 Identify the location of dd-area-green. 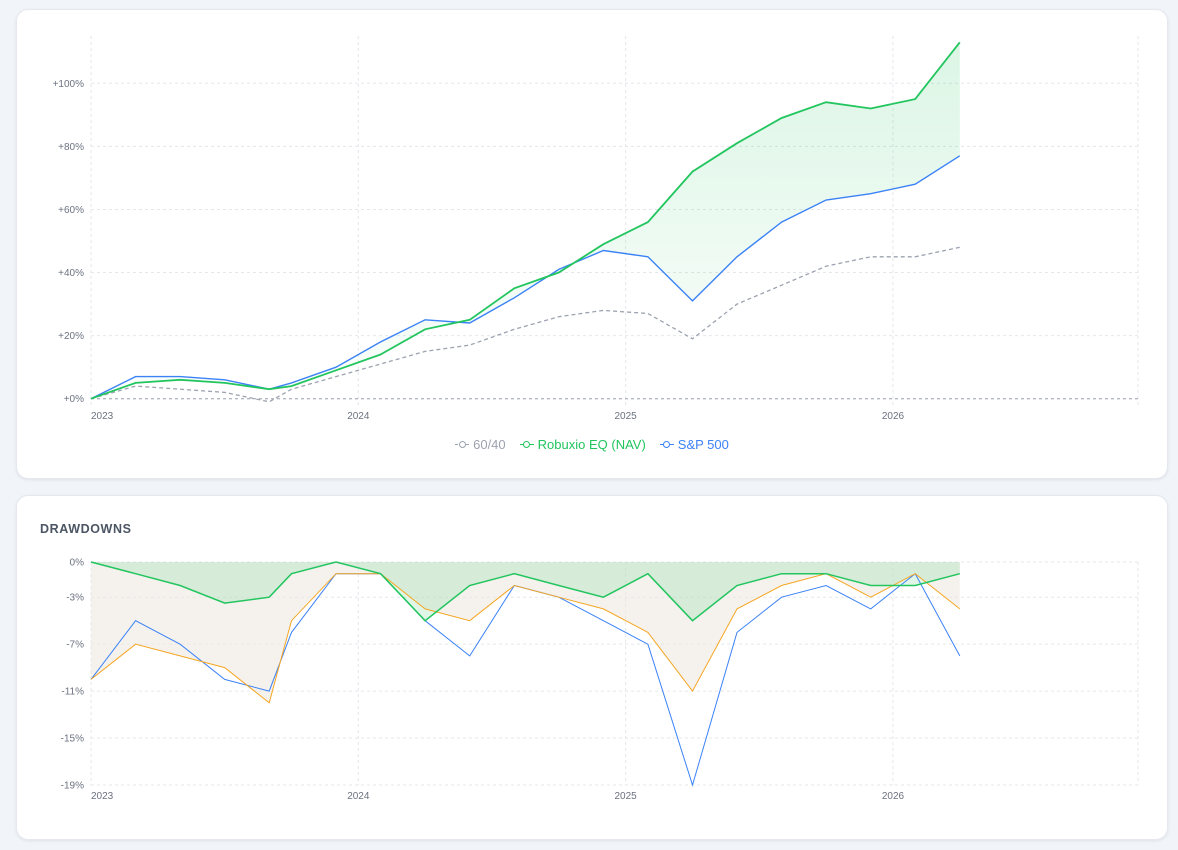
(525, 591).